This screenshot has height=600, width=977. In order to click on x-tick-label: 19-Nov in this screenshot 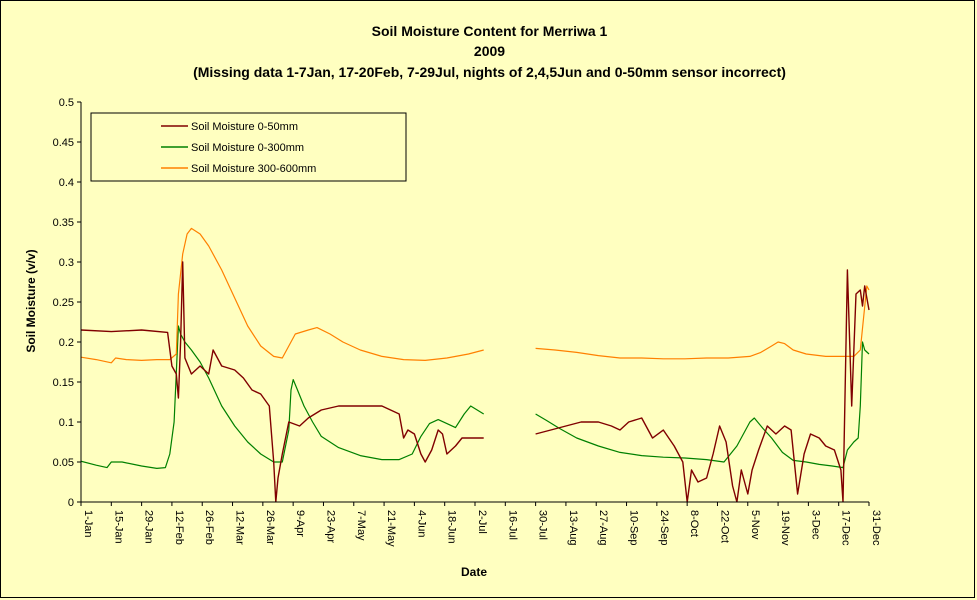, I will do `click(785, 528)`.